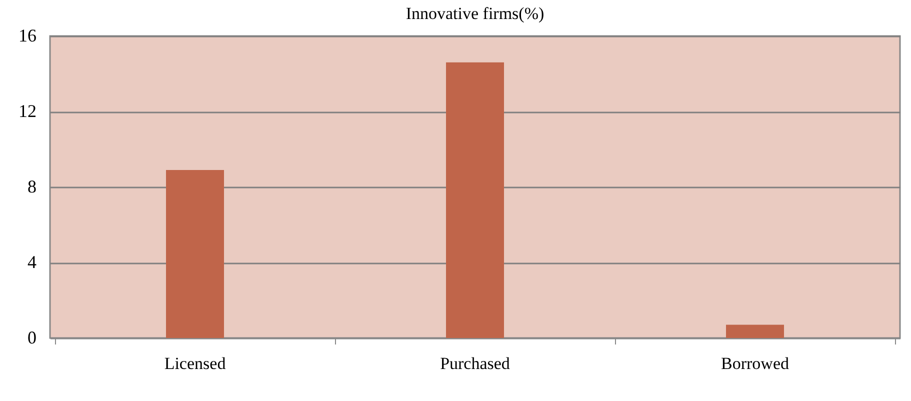  I want to click on y-tick-label: 4, so click(32, 262).